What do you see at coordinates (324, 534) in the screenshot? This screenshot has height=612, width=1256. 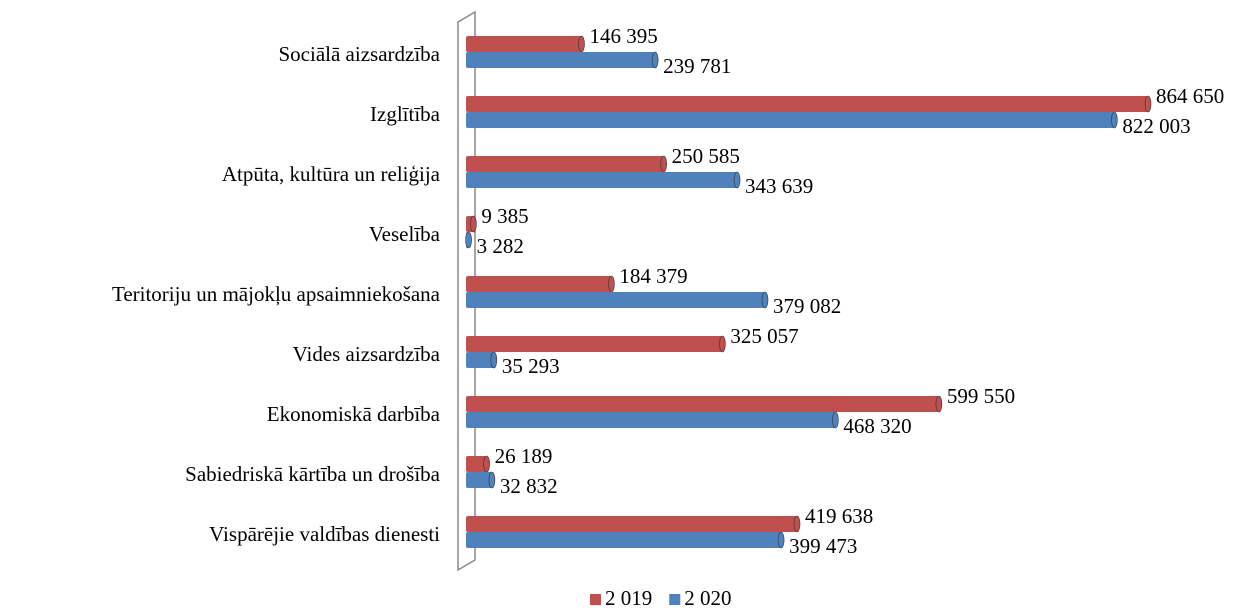 I see `category-label: Vispārējie valdības dienesti` at bounding box center [324, 534].